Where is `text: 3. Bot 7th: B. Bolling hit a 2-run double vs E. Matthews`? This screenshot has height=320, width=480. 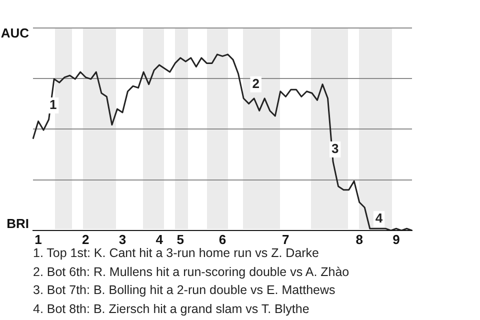
text: 3. Bot 7th: B. Bolling hit a 2-run double vs E. Matthews is located at coordinates (184, 290).